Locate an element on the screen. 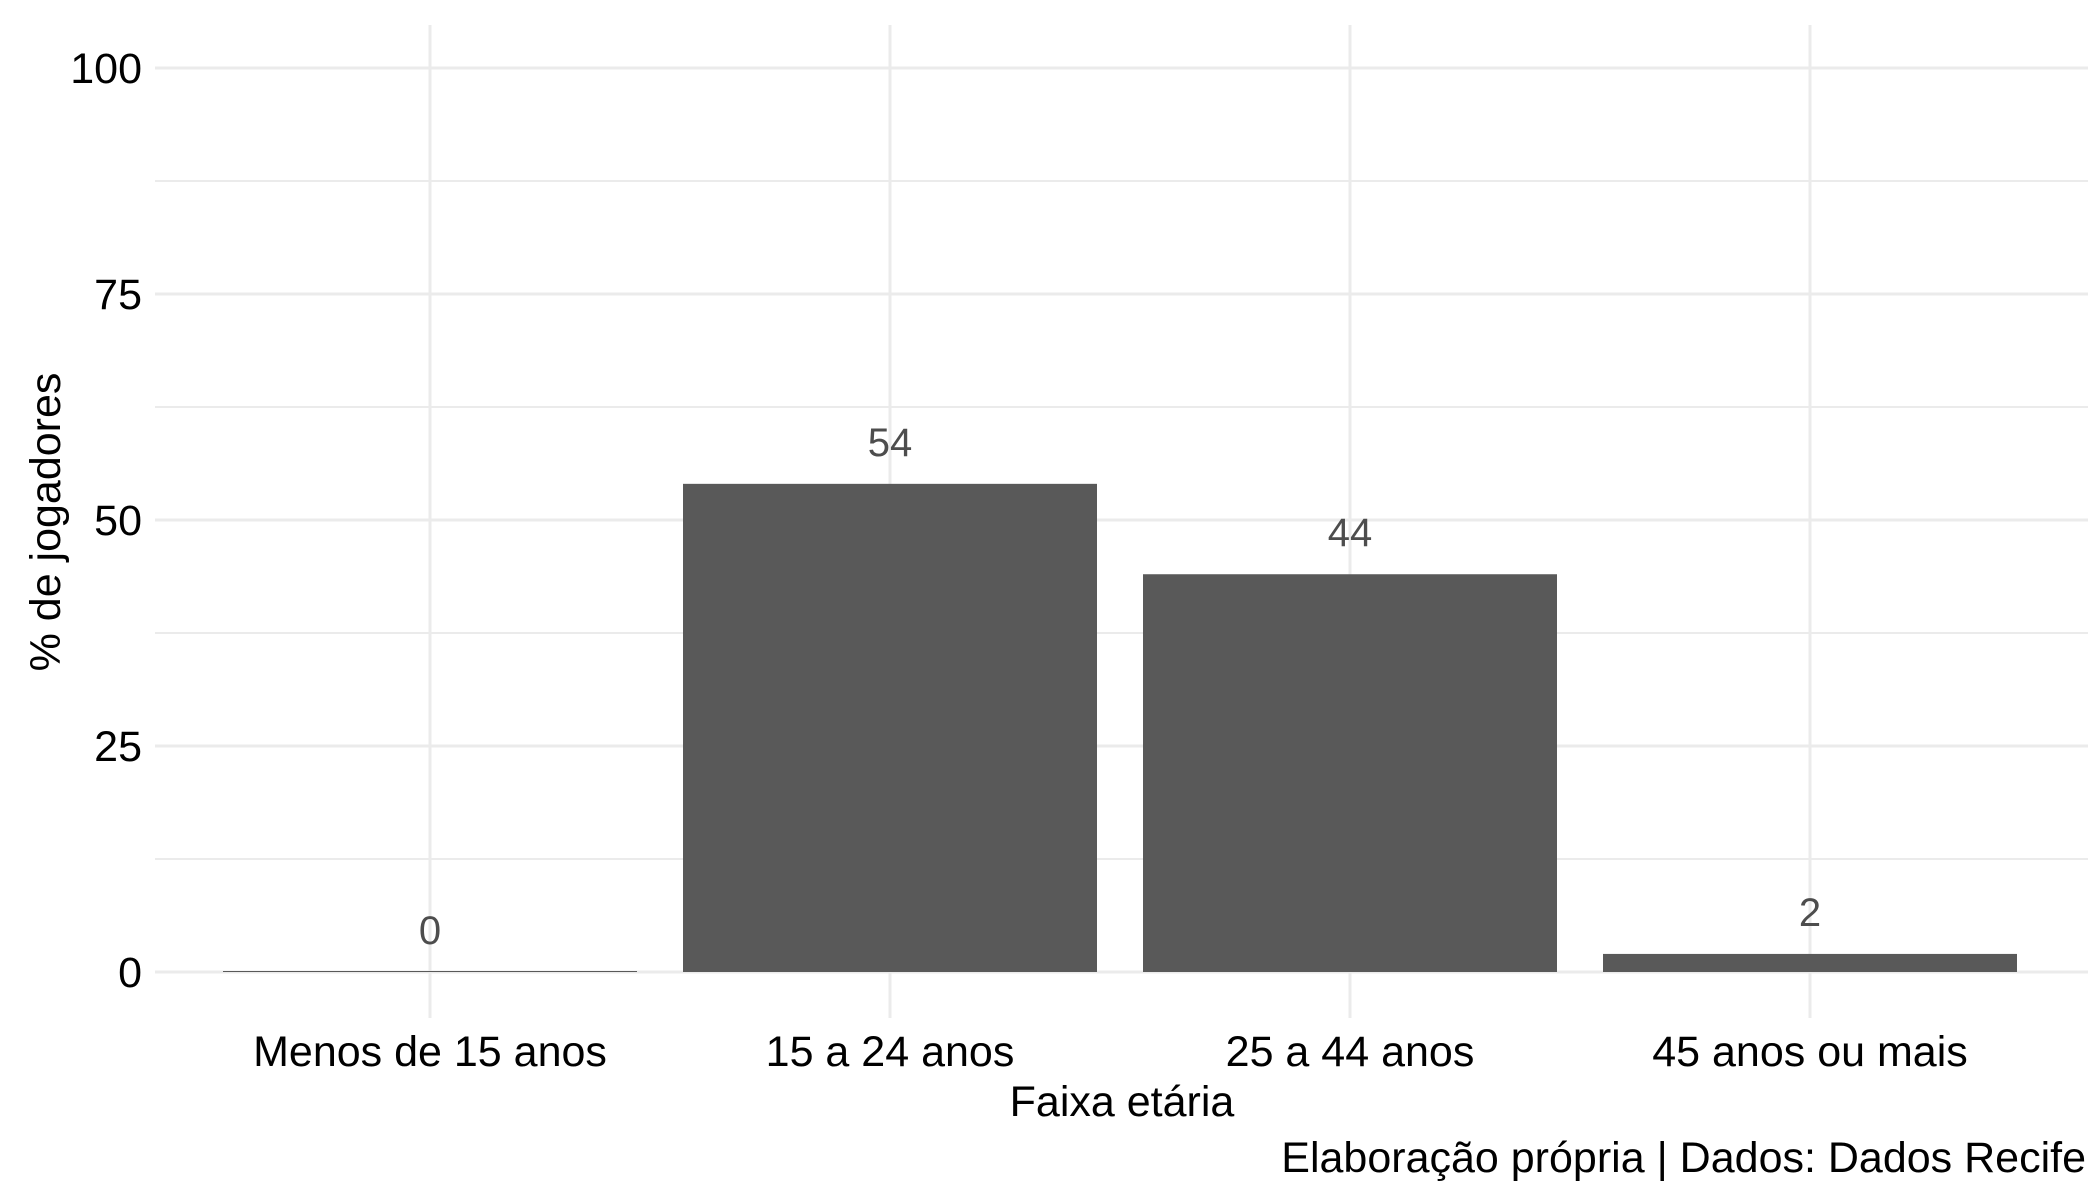  x-tick-label: 15 a 24 anos is located at coordinates (890, 1052).